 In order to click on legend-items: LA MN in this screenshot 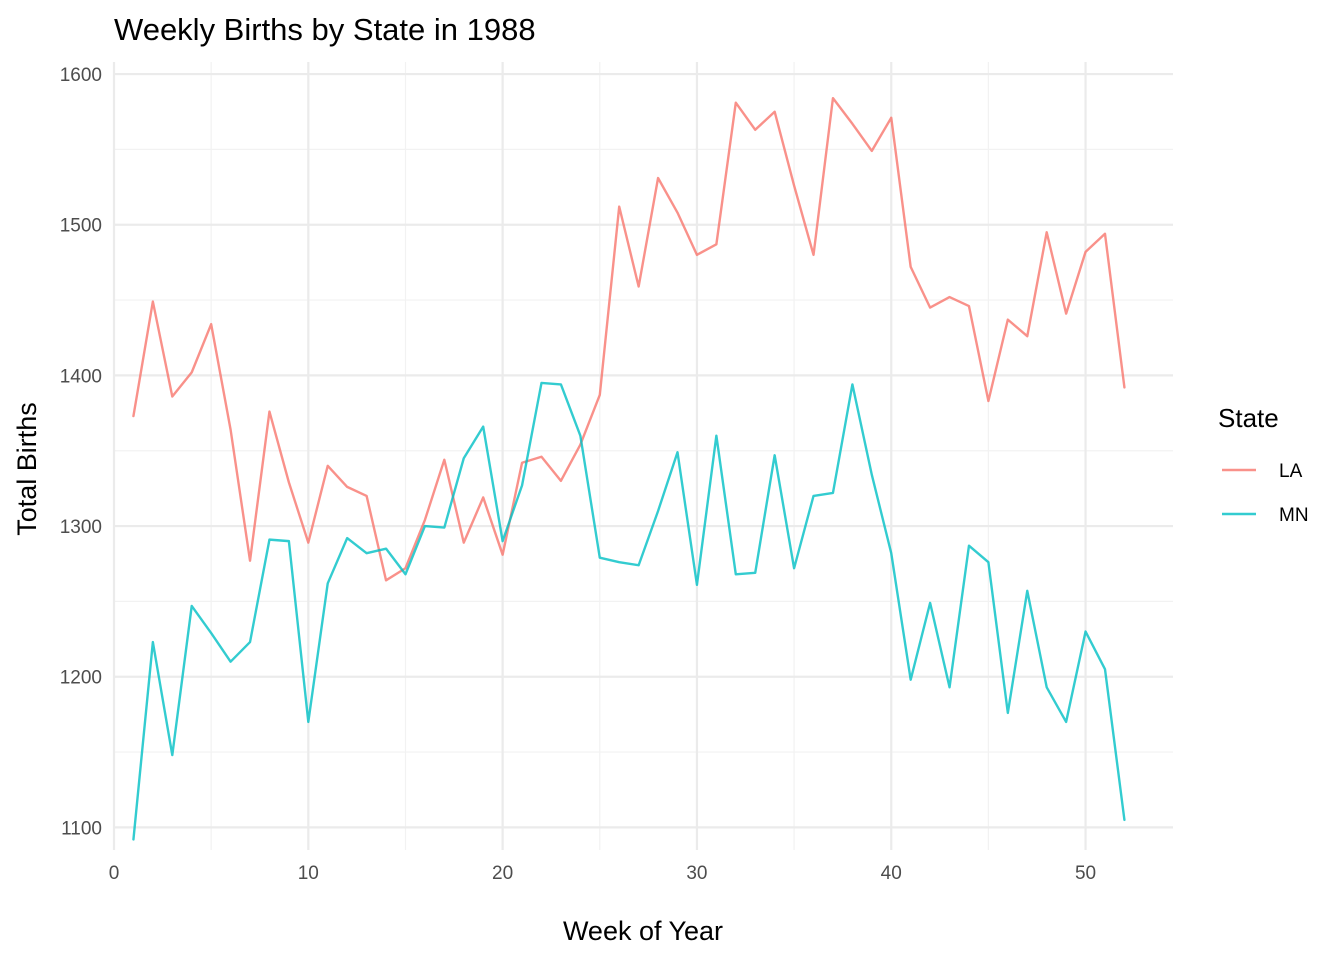, I will do `click(1265, 493)`.